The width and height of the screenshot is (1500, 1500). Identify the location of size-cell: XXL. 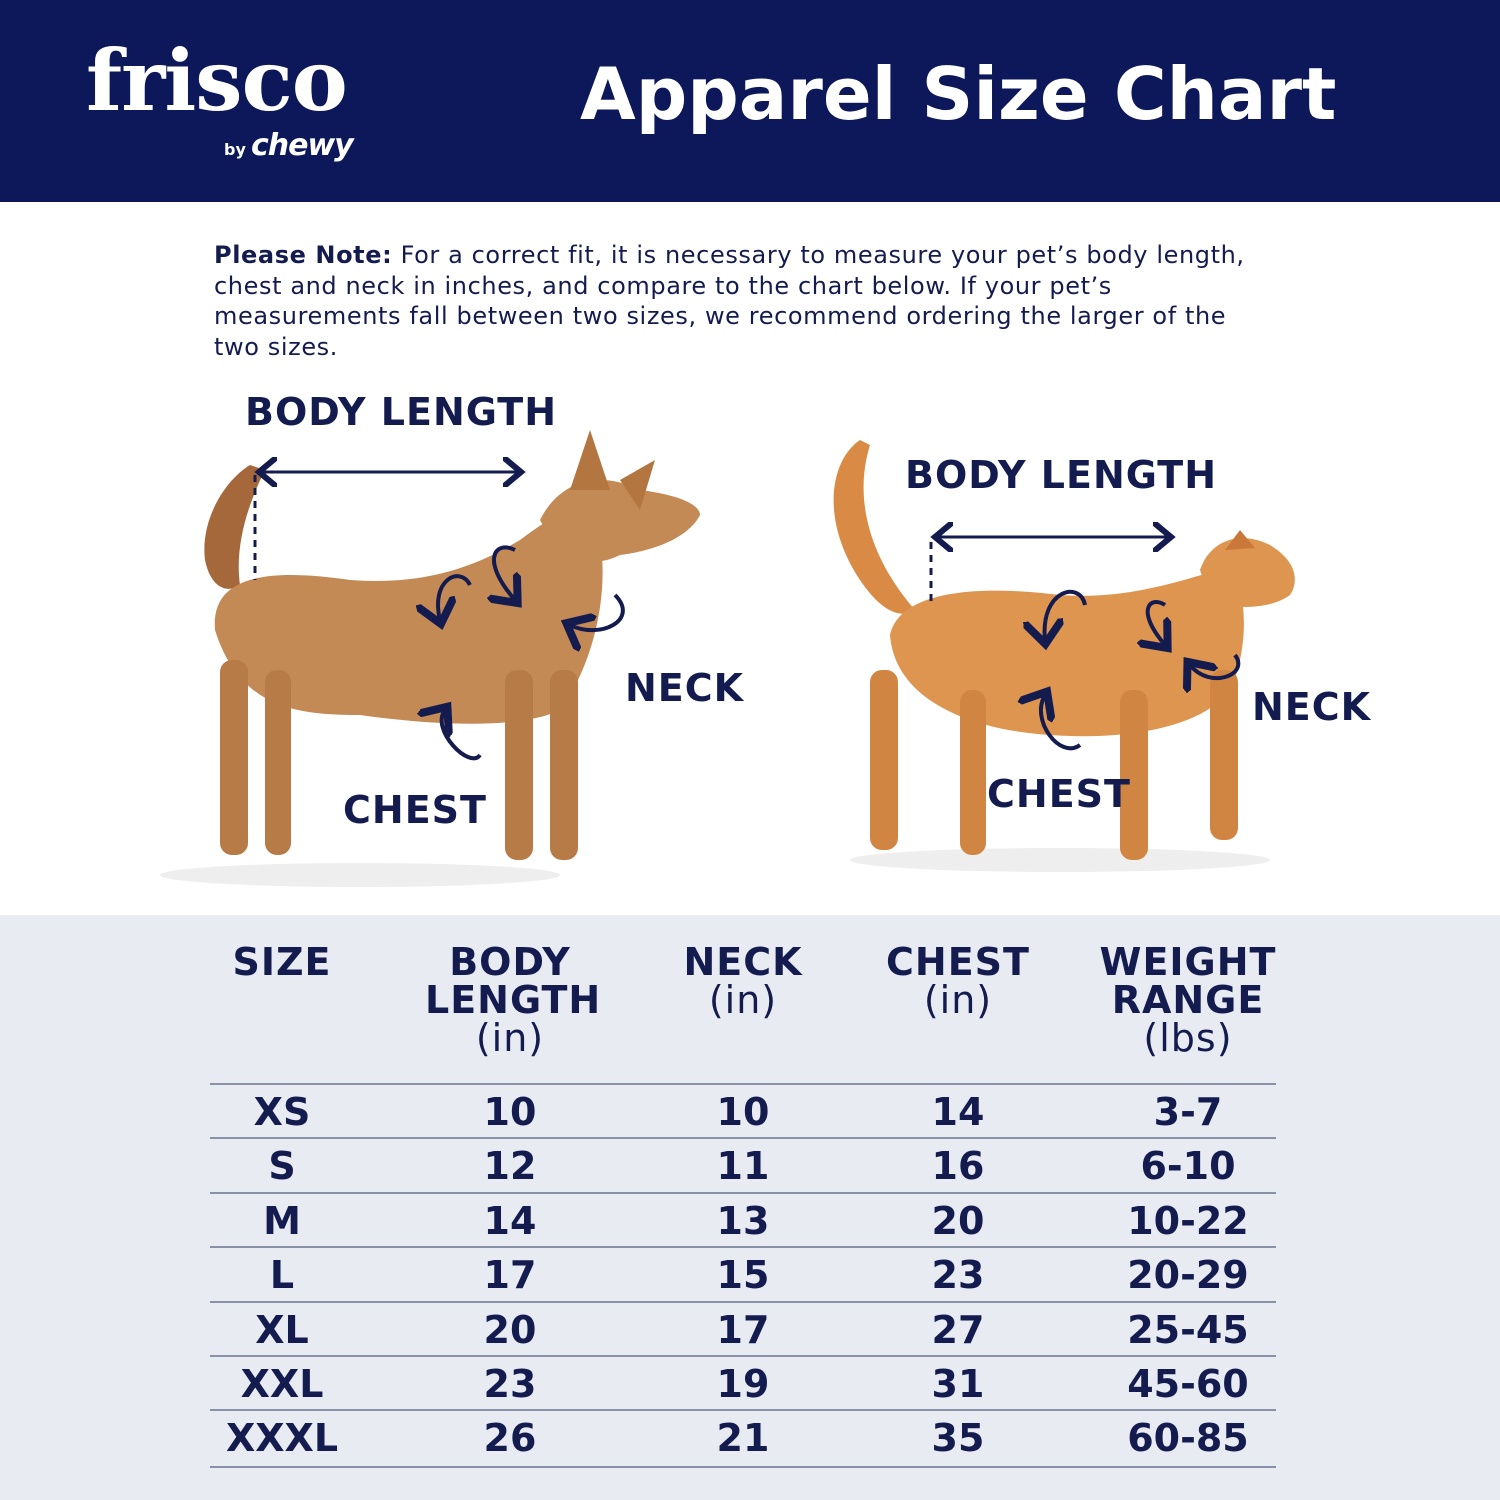
(282, 1384).